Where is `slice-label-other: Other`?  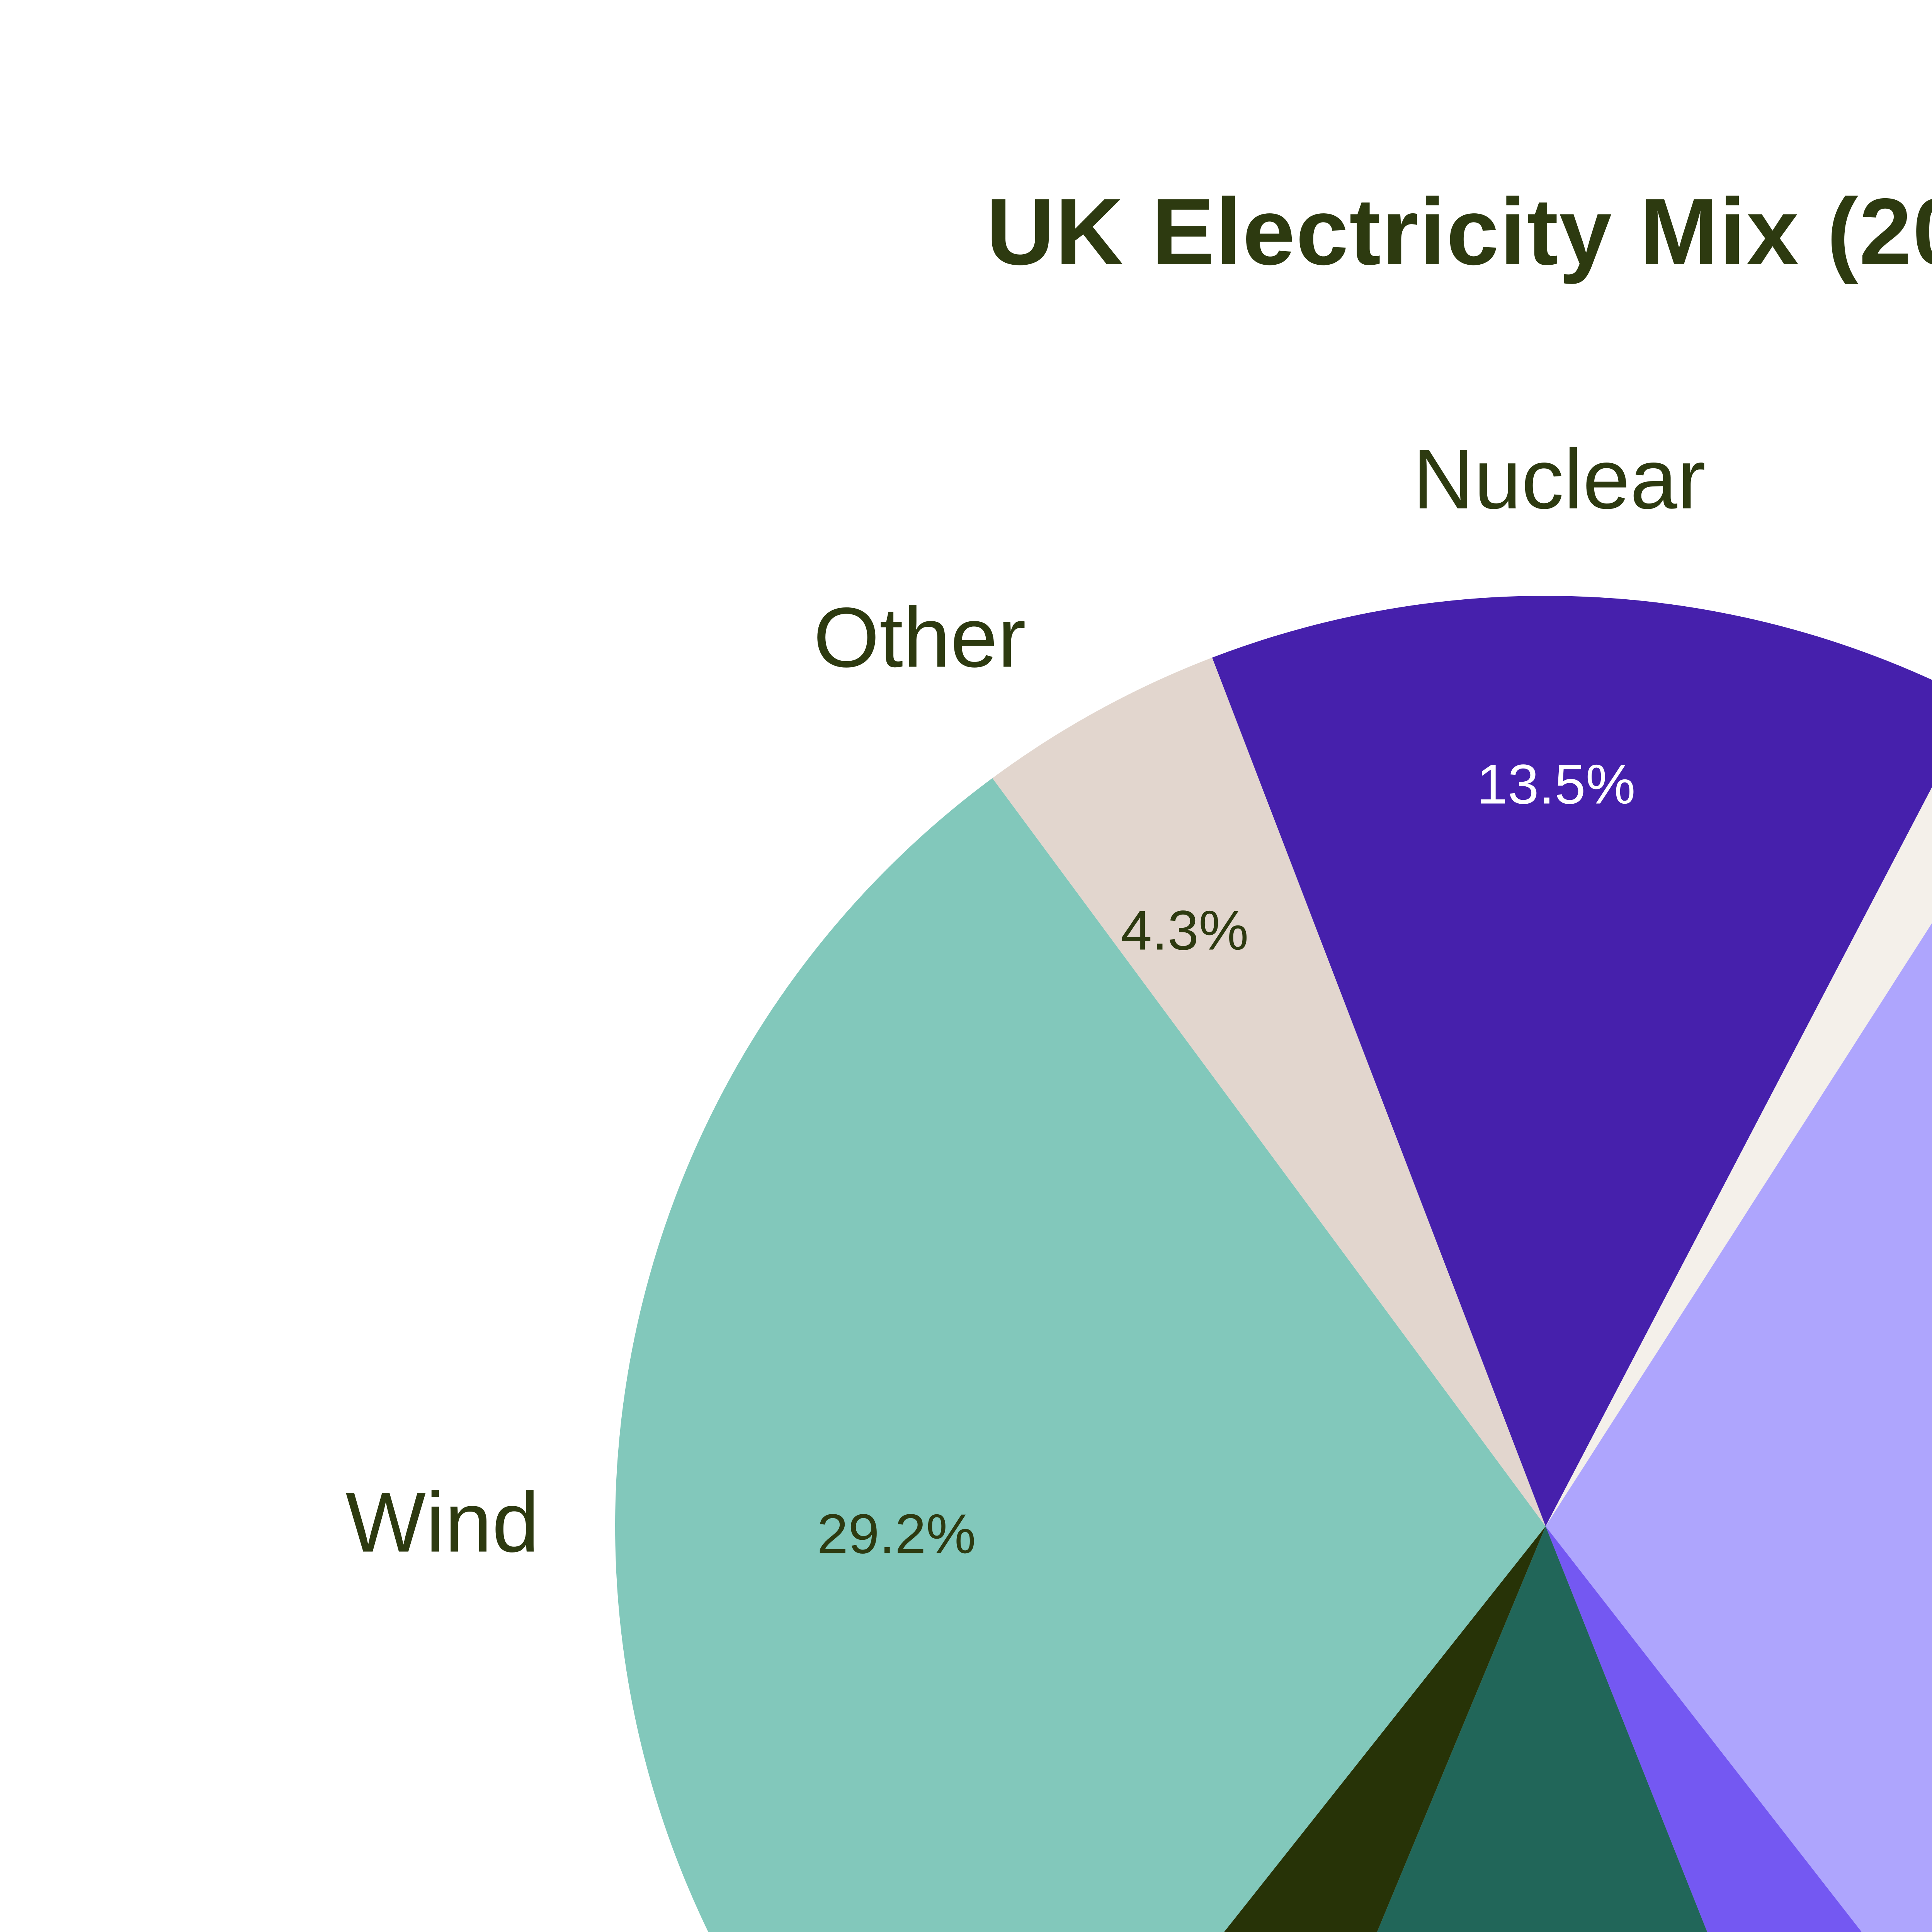 slice-label-other: Other is located at coordinates (920, 638).